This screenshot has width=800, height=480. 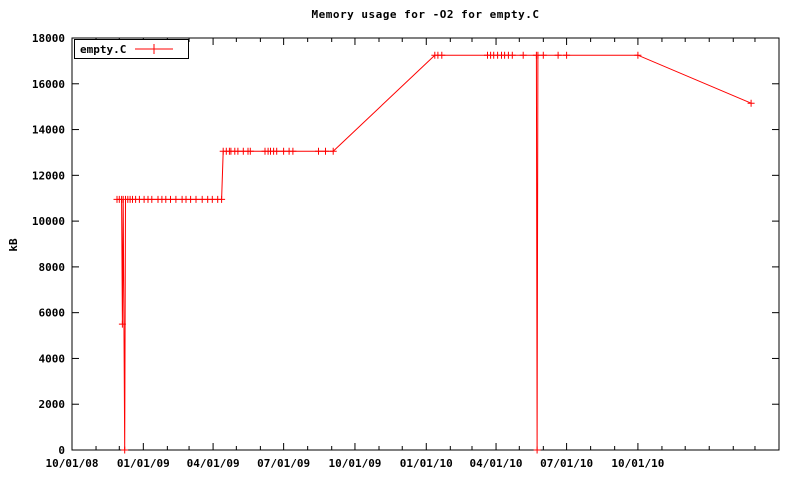 I want to click on y-tick-label: 2000, so click(x=52, y=404).